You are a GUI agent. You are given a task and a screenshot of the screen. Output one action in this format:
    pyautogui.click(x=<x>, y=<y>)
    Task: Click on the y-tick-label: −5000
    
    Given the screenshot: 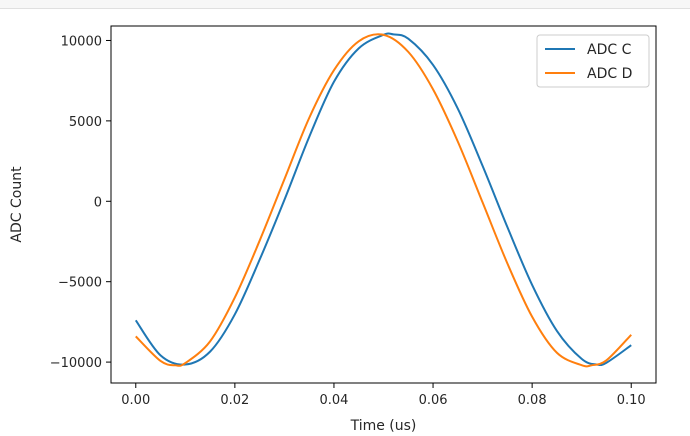 What is the action you would take?
    pyautogui.click(x=80, y=283)
    